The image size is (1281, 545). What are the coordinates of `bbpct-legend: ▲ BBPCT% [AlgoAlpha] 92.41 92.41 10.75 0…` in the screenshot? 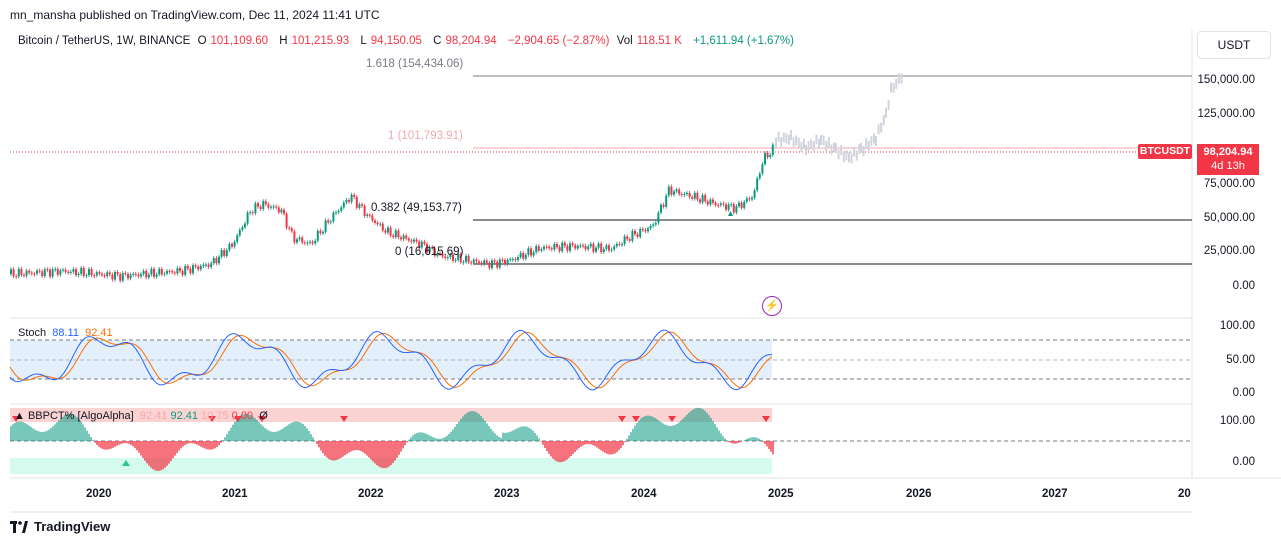 It's located at (141, 416).